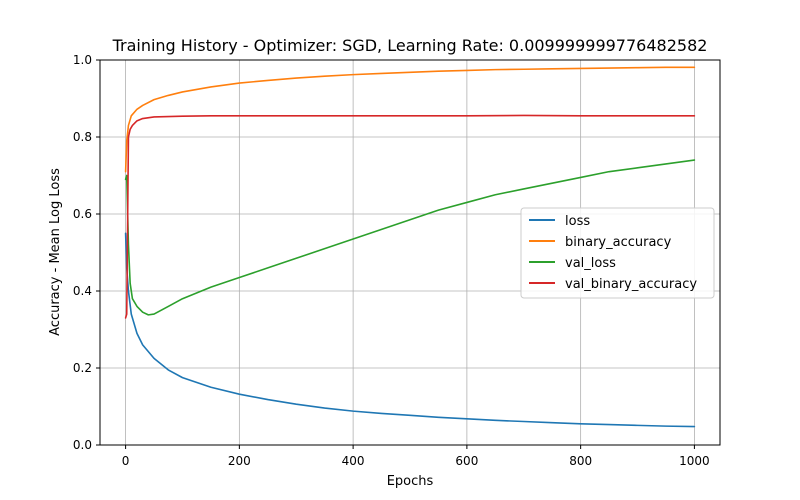 This screenshot has height=500, width=800. I want to click on legend-label: val_loss, so click(590, 263).